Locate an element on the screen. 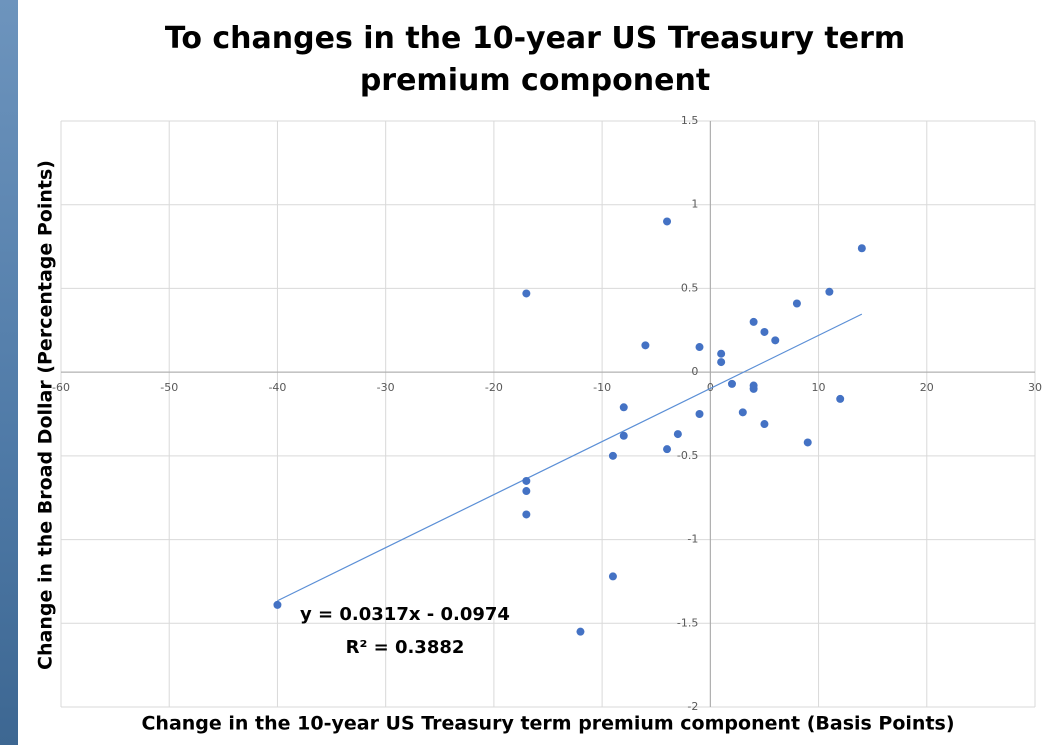 The width and height of the screenshot is (1053, 745). y-tick-label: 1.5 is located at coordinates (690, 120).